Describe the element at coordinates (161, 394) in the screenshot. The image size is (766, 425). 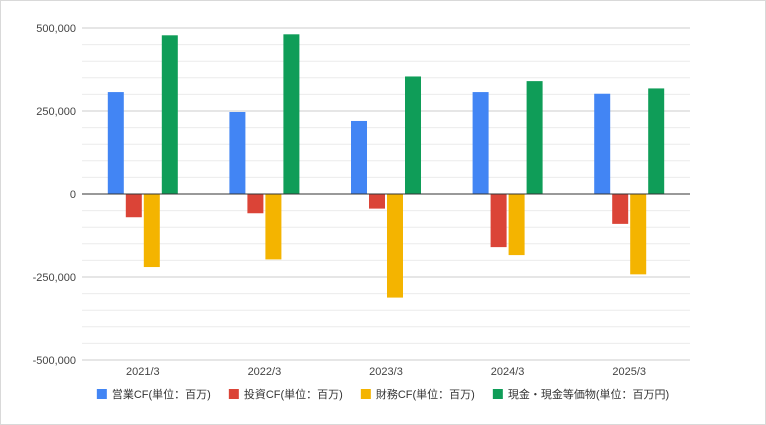
I see `legend-label: 営業CF(単位：百万)` at that location.